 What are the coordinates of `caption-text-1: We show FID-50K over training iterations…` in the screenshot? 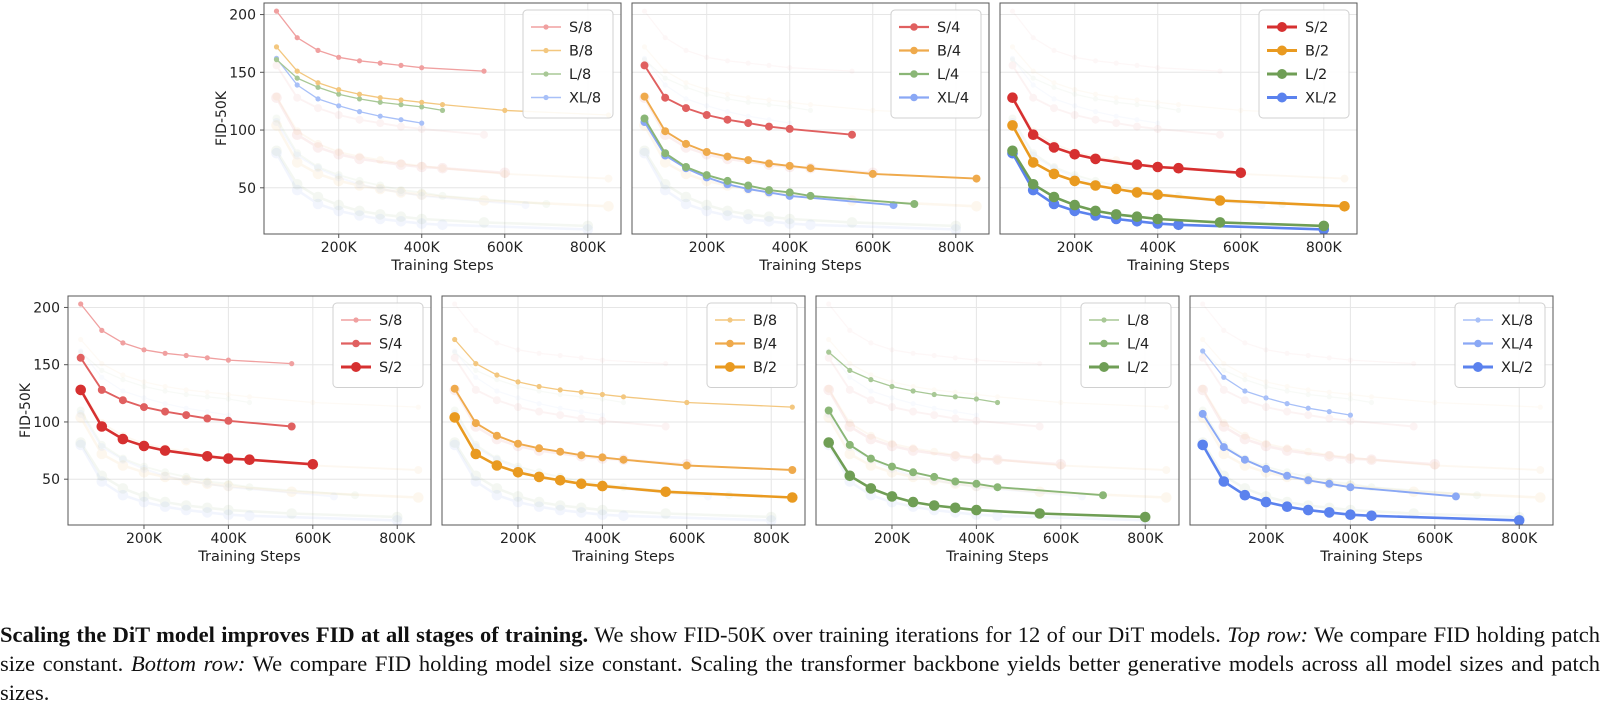 It's located at (908, 634).